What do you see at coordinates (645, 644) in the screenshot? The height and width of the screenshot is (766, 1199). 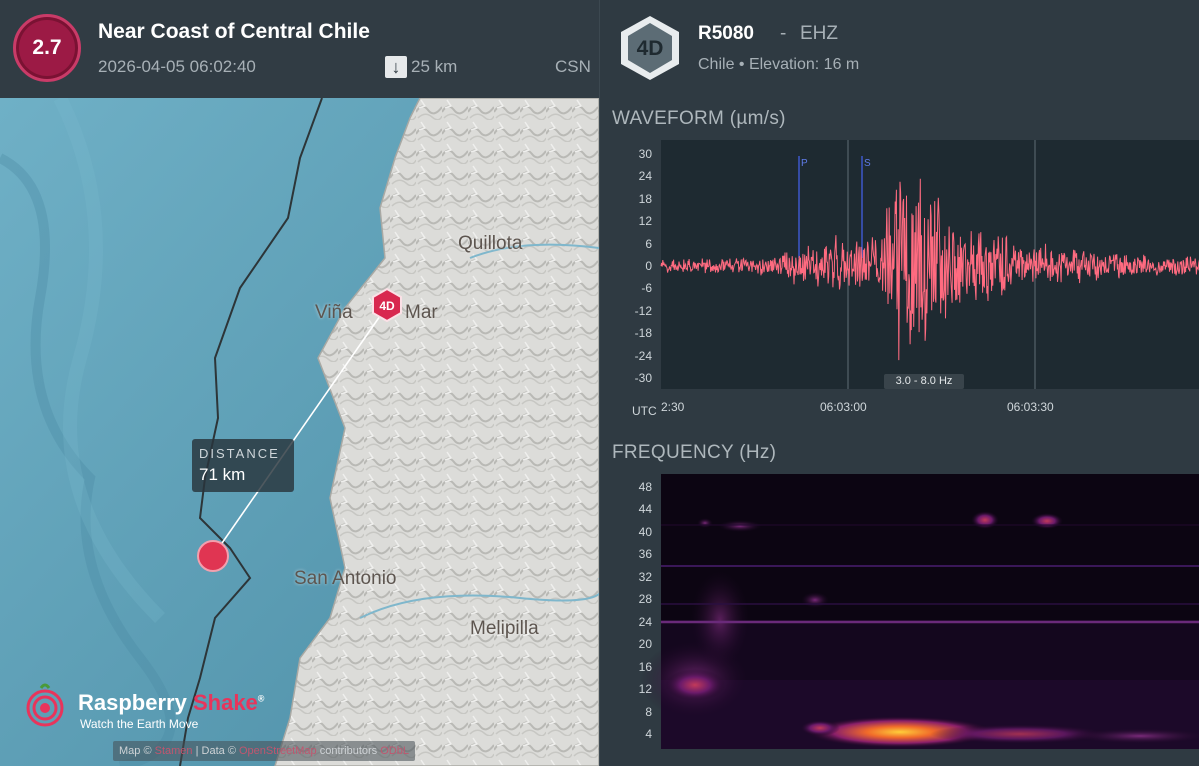 I see `spectrogram-y-tick: 20` at bounding box center [645, 644].